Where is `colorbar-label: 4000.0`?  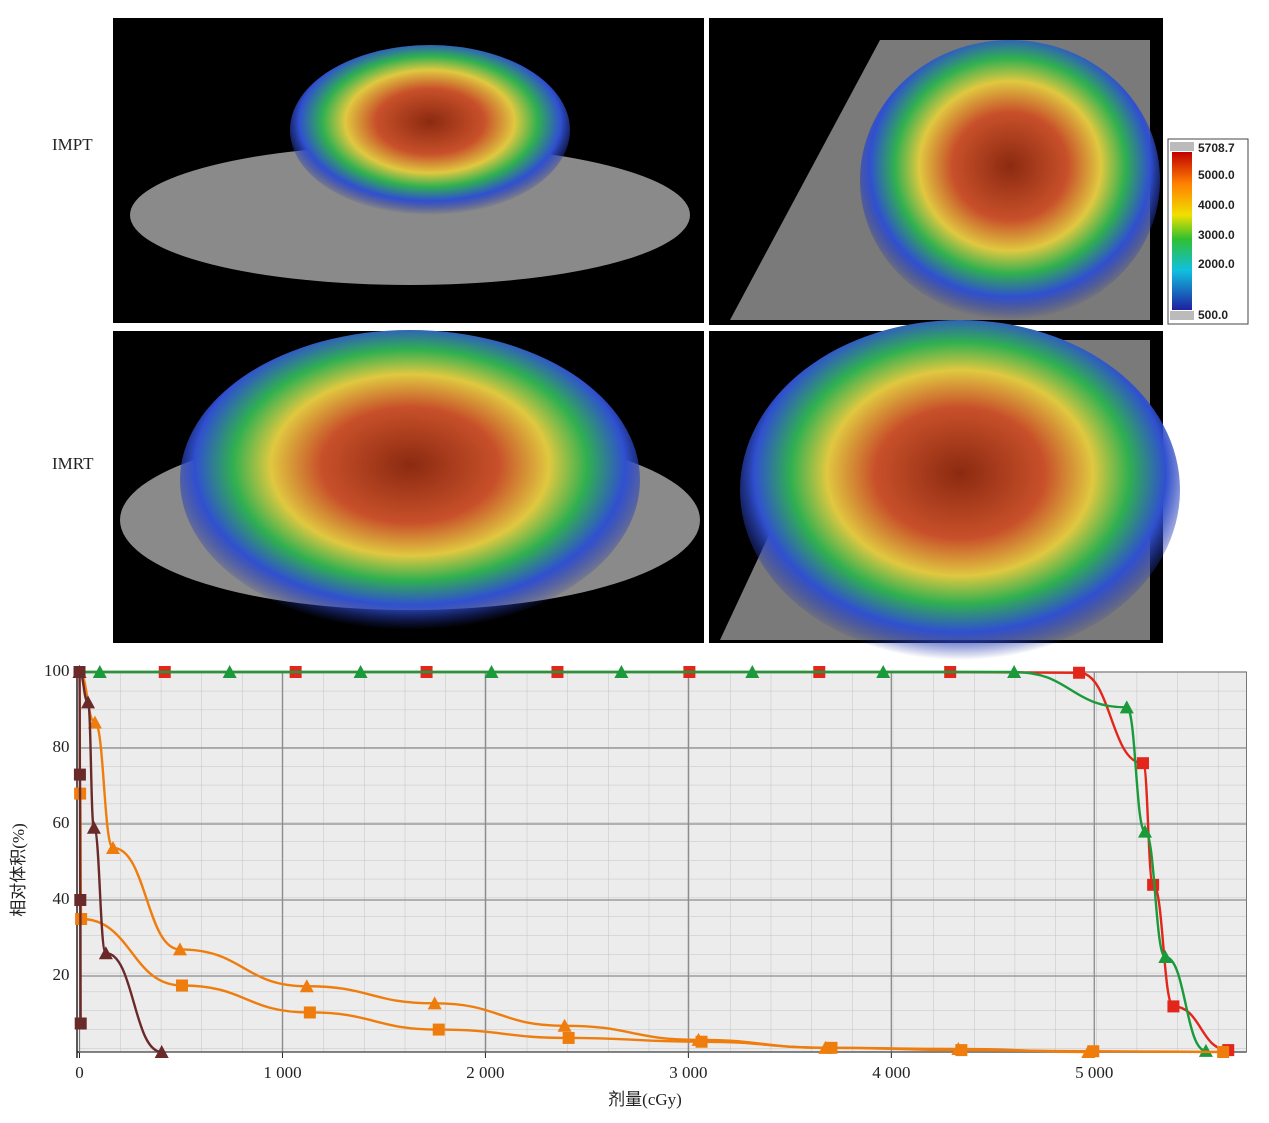
colorbar-label: 4000.0 is located at coordinates (1216, 205).